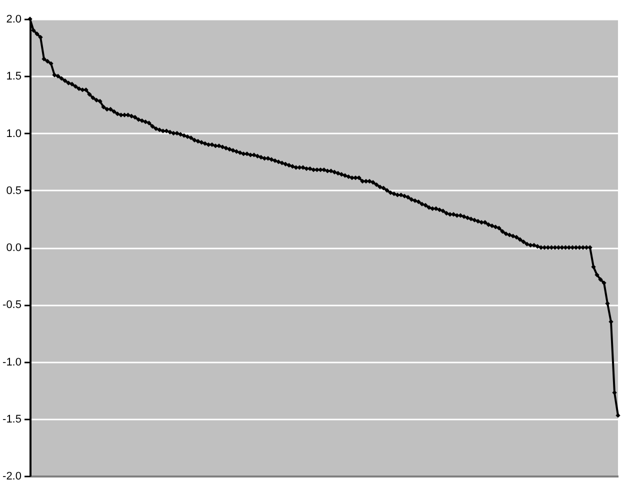 This screenshot has width=636, height=481. Describe the element at coordinates (14, 76) in the screenshot. I see `y-tick-label: 1.5` at that location.